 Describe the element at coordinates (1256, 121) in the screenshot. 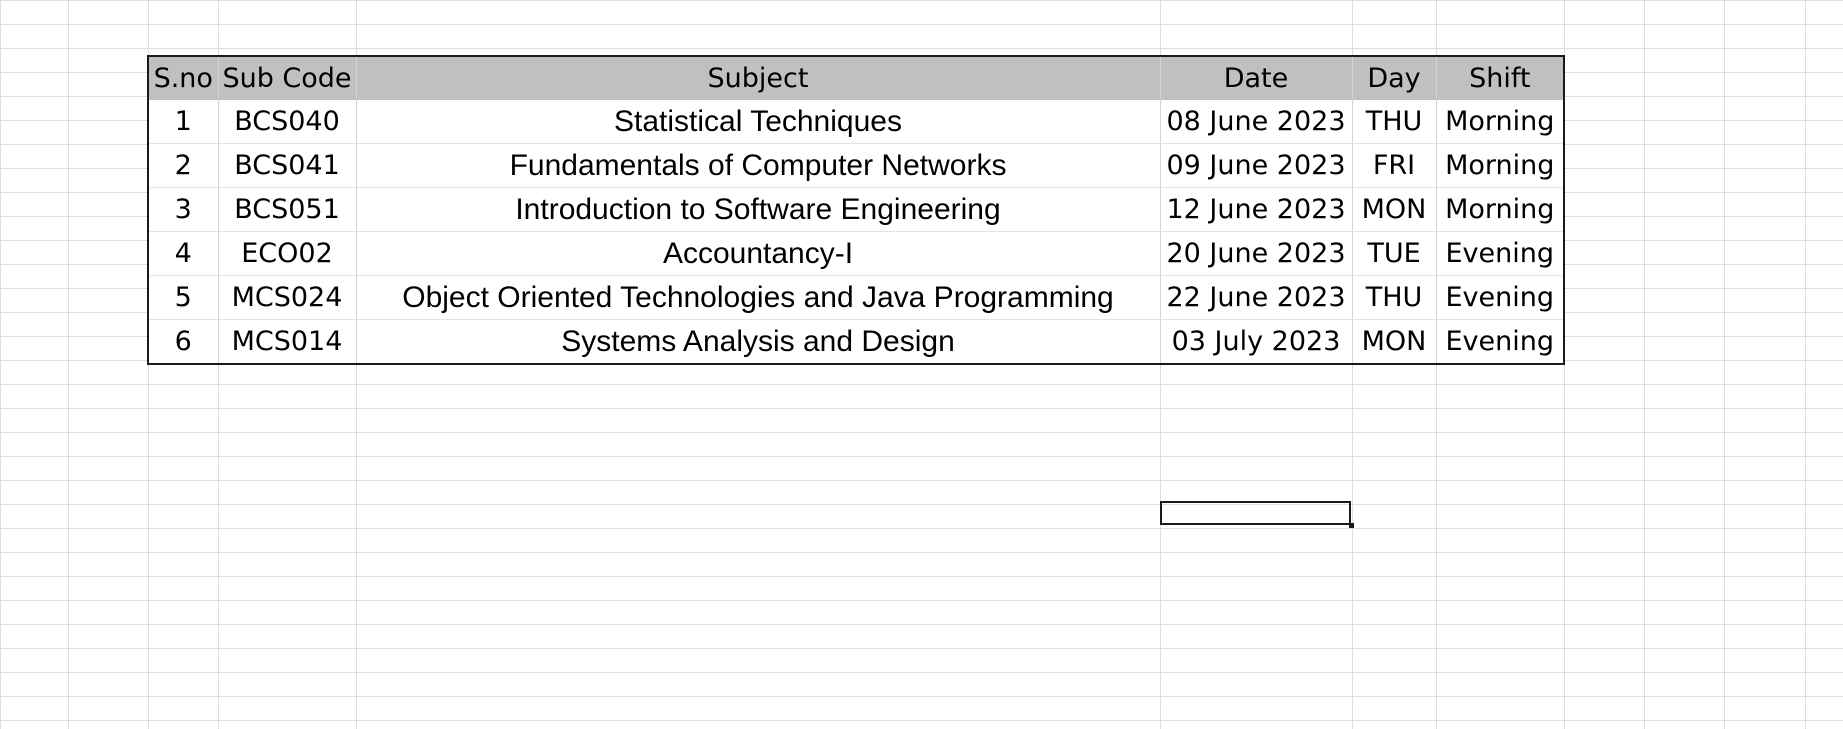

I see `cell-date: 08 June 2023` at that location.